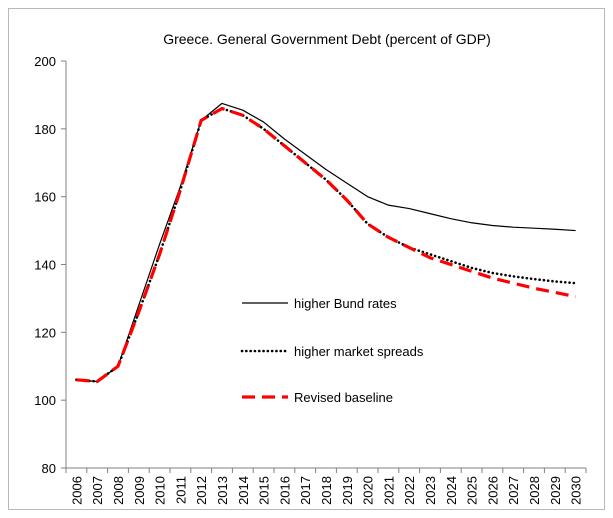 Image resolution: width=613 pixels, height=518 pixels. Describe the element at coordinates (513, 490) in the screenshot. I see `x-tick-label: 2027` at that location.